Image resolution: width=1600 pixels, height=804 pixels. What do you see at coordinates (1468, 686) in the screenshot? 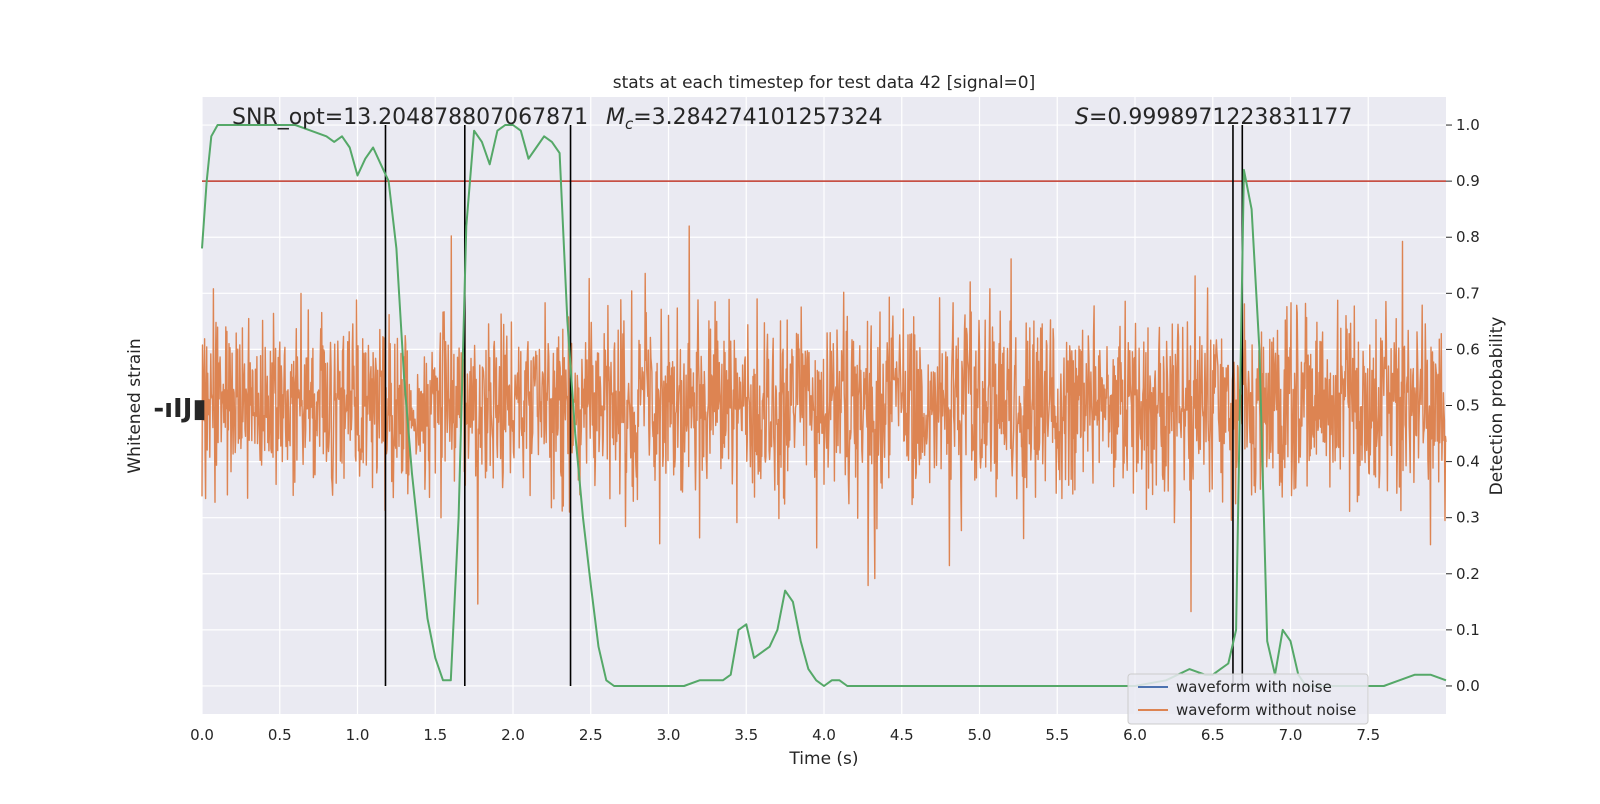
I see `right-tick-label: 0.0` at bounding box center [1468, 686].